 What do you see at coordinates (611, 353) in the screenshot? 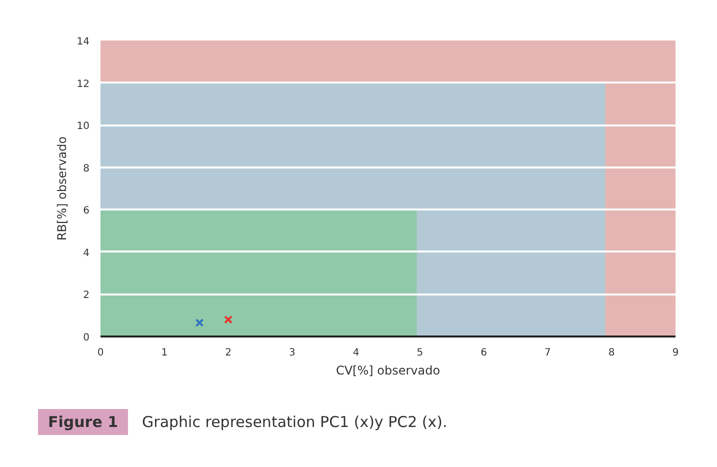
I see `x-tick-label: 8` at bounding box center [611, 353].